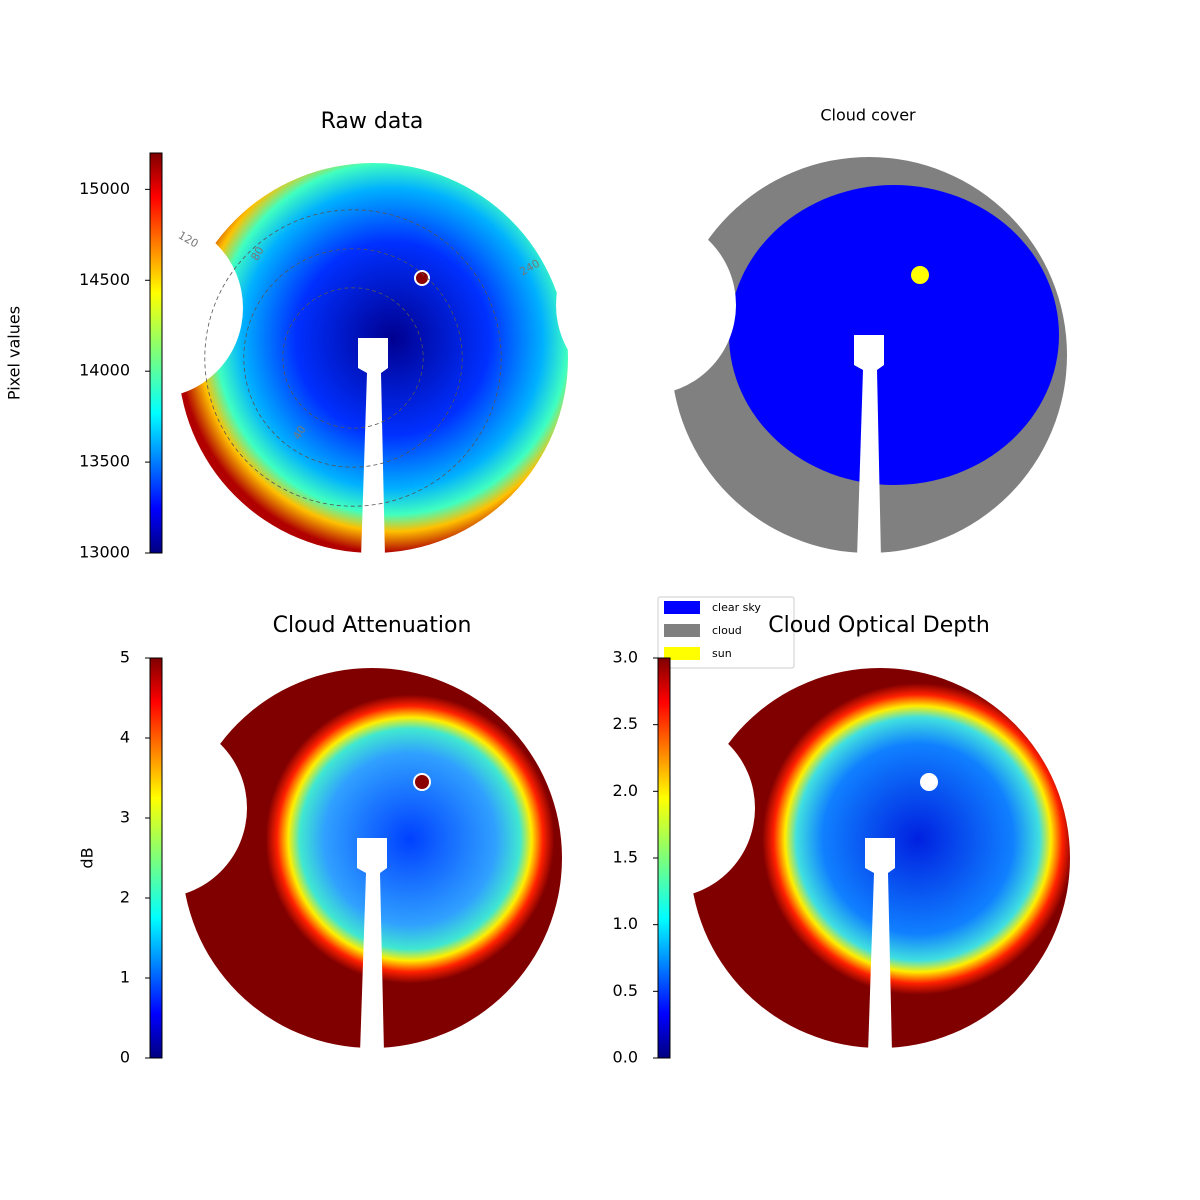 The width and height of the screenshot is (1200, 1200). I want to click on tick-label: 0.0, so click(625, 1057).